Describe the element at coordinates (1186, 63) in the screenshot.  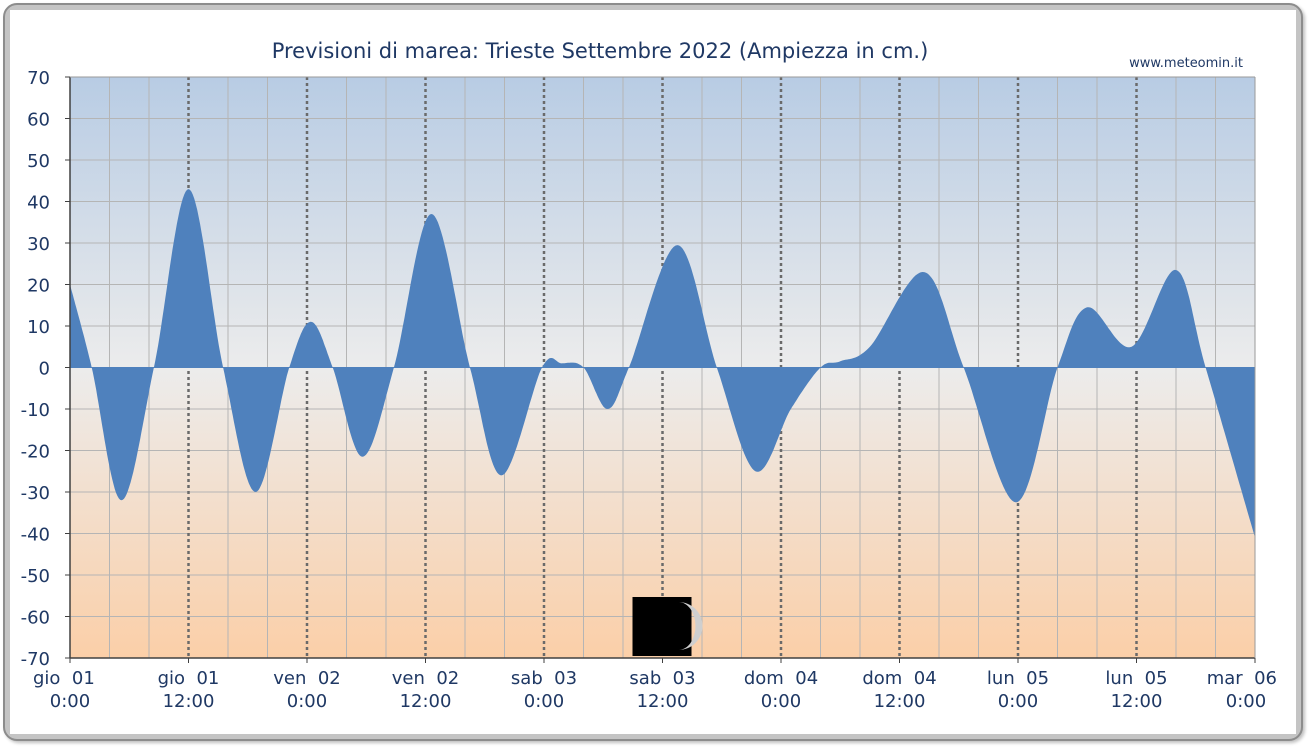
I see `source-label: www.meteomin.it` at that location.